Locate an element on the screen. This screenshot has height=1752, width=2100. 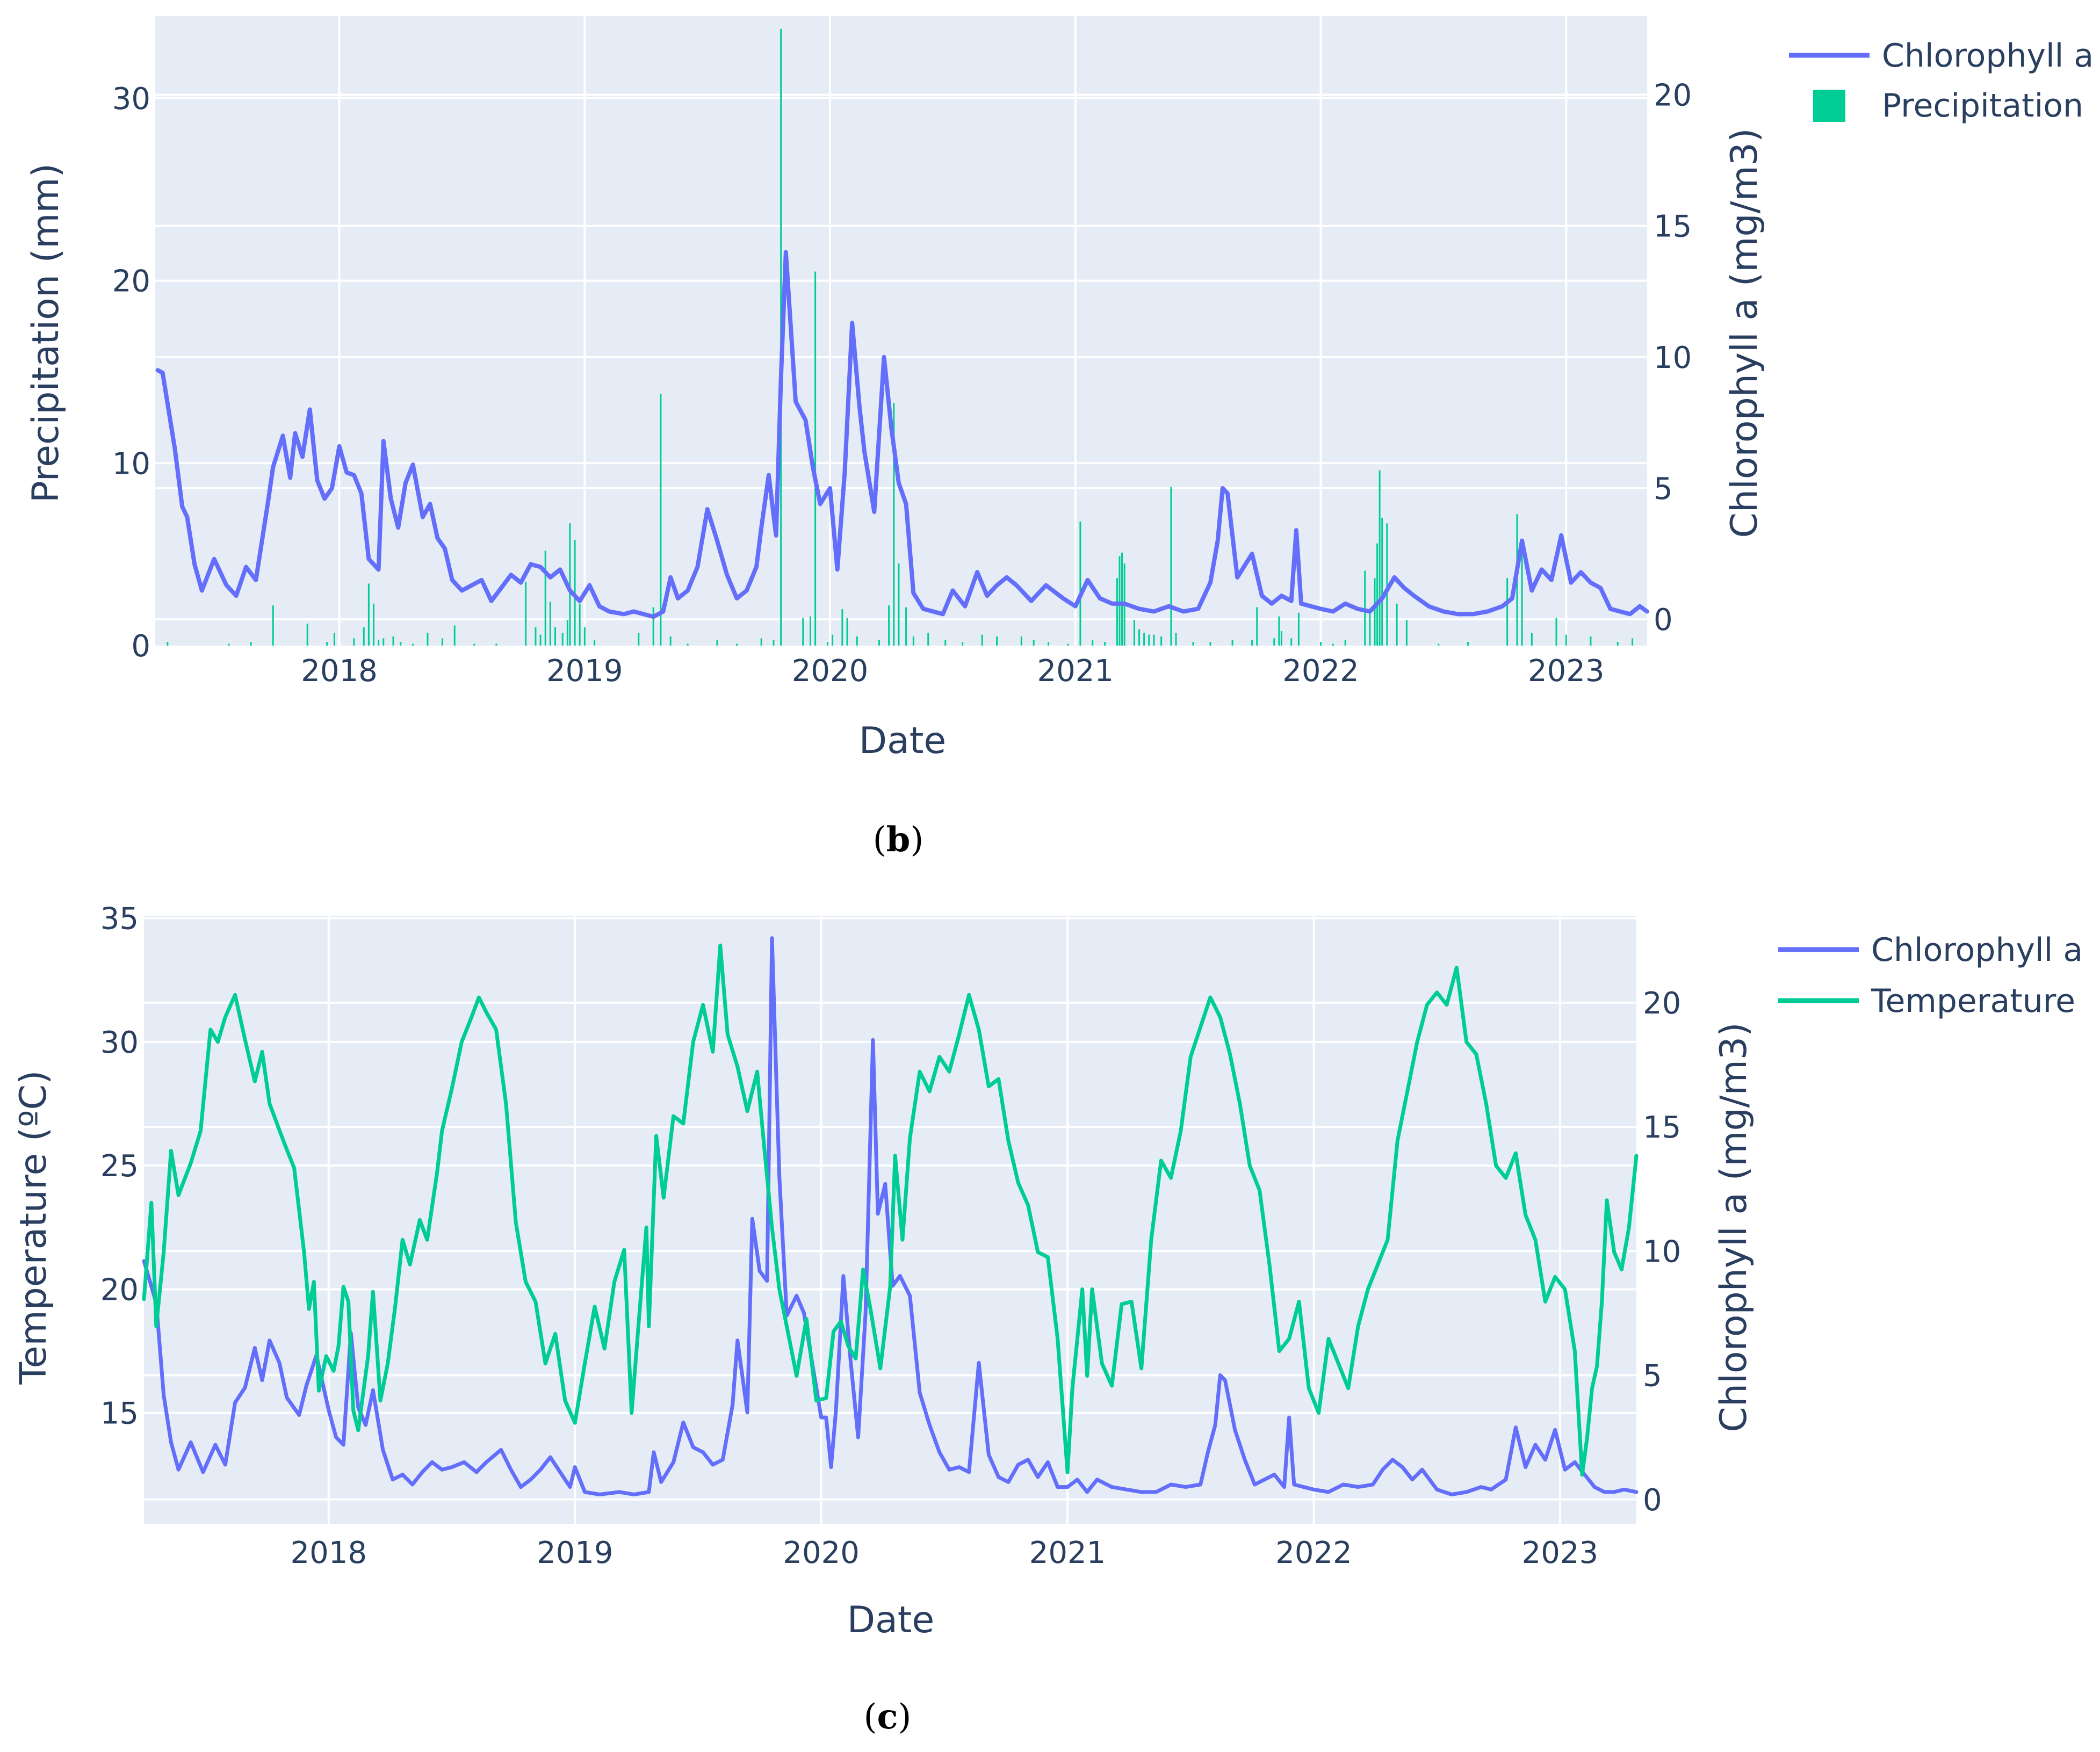
chart-b-lines is located at coordinates (902, 435).